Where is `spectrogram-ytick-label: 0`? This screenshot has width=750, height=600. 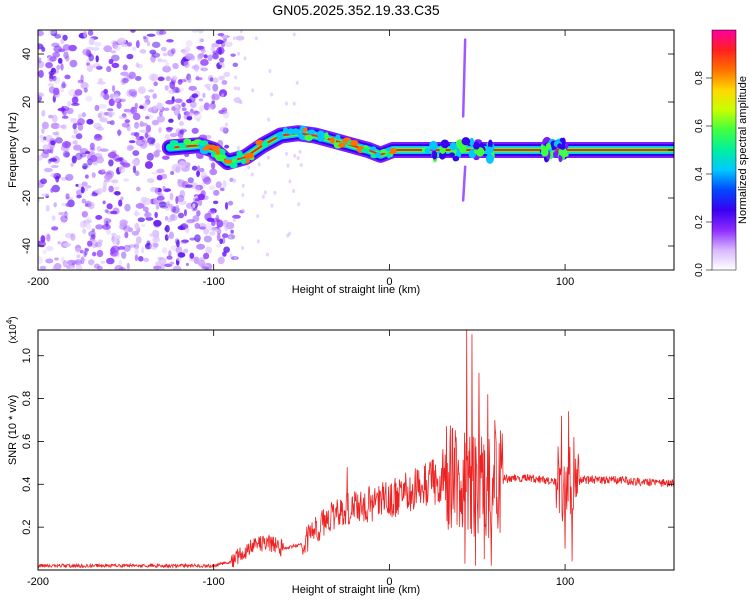 spectrogram-ytick-label: 0 is located at coordinates (27, 150).